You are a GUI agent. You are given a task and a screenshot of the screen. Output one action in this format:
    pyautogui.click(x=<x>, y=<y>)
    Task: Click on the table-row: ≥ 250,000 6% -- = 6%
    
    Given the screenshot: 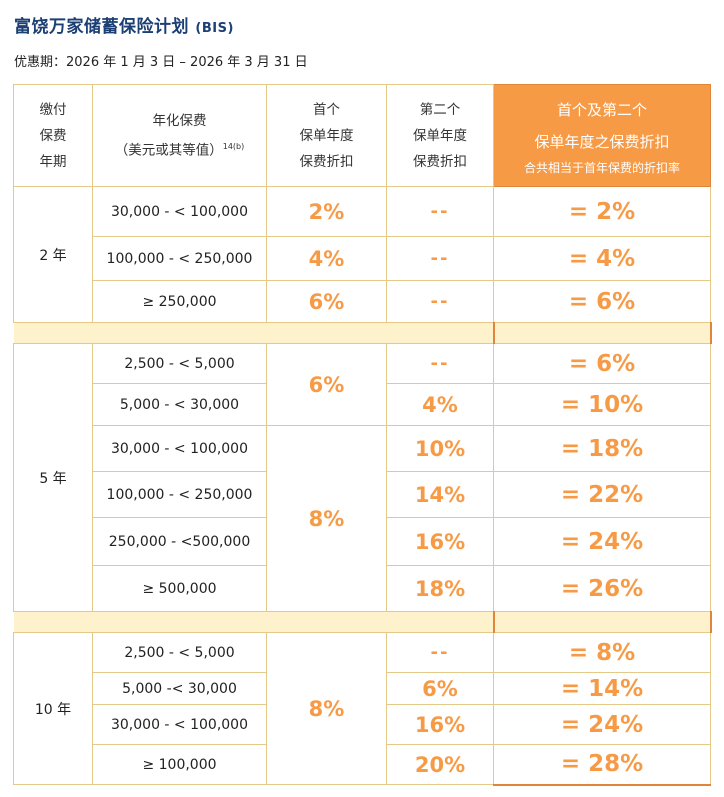 What is the action you would take?
    pyautogui.click(x=362, y=301)
    